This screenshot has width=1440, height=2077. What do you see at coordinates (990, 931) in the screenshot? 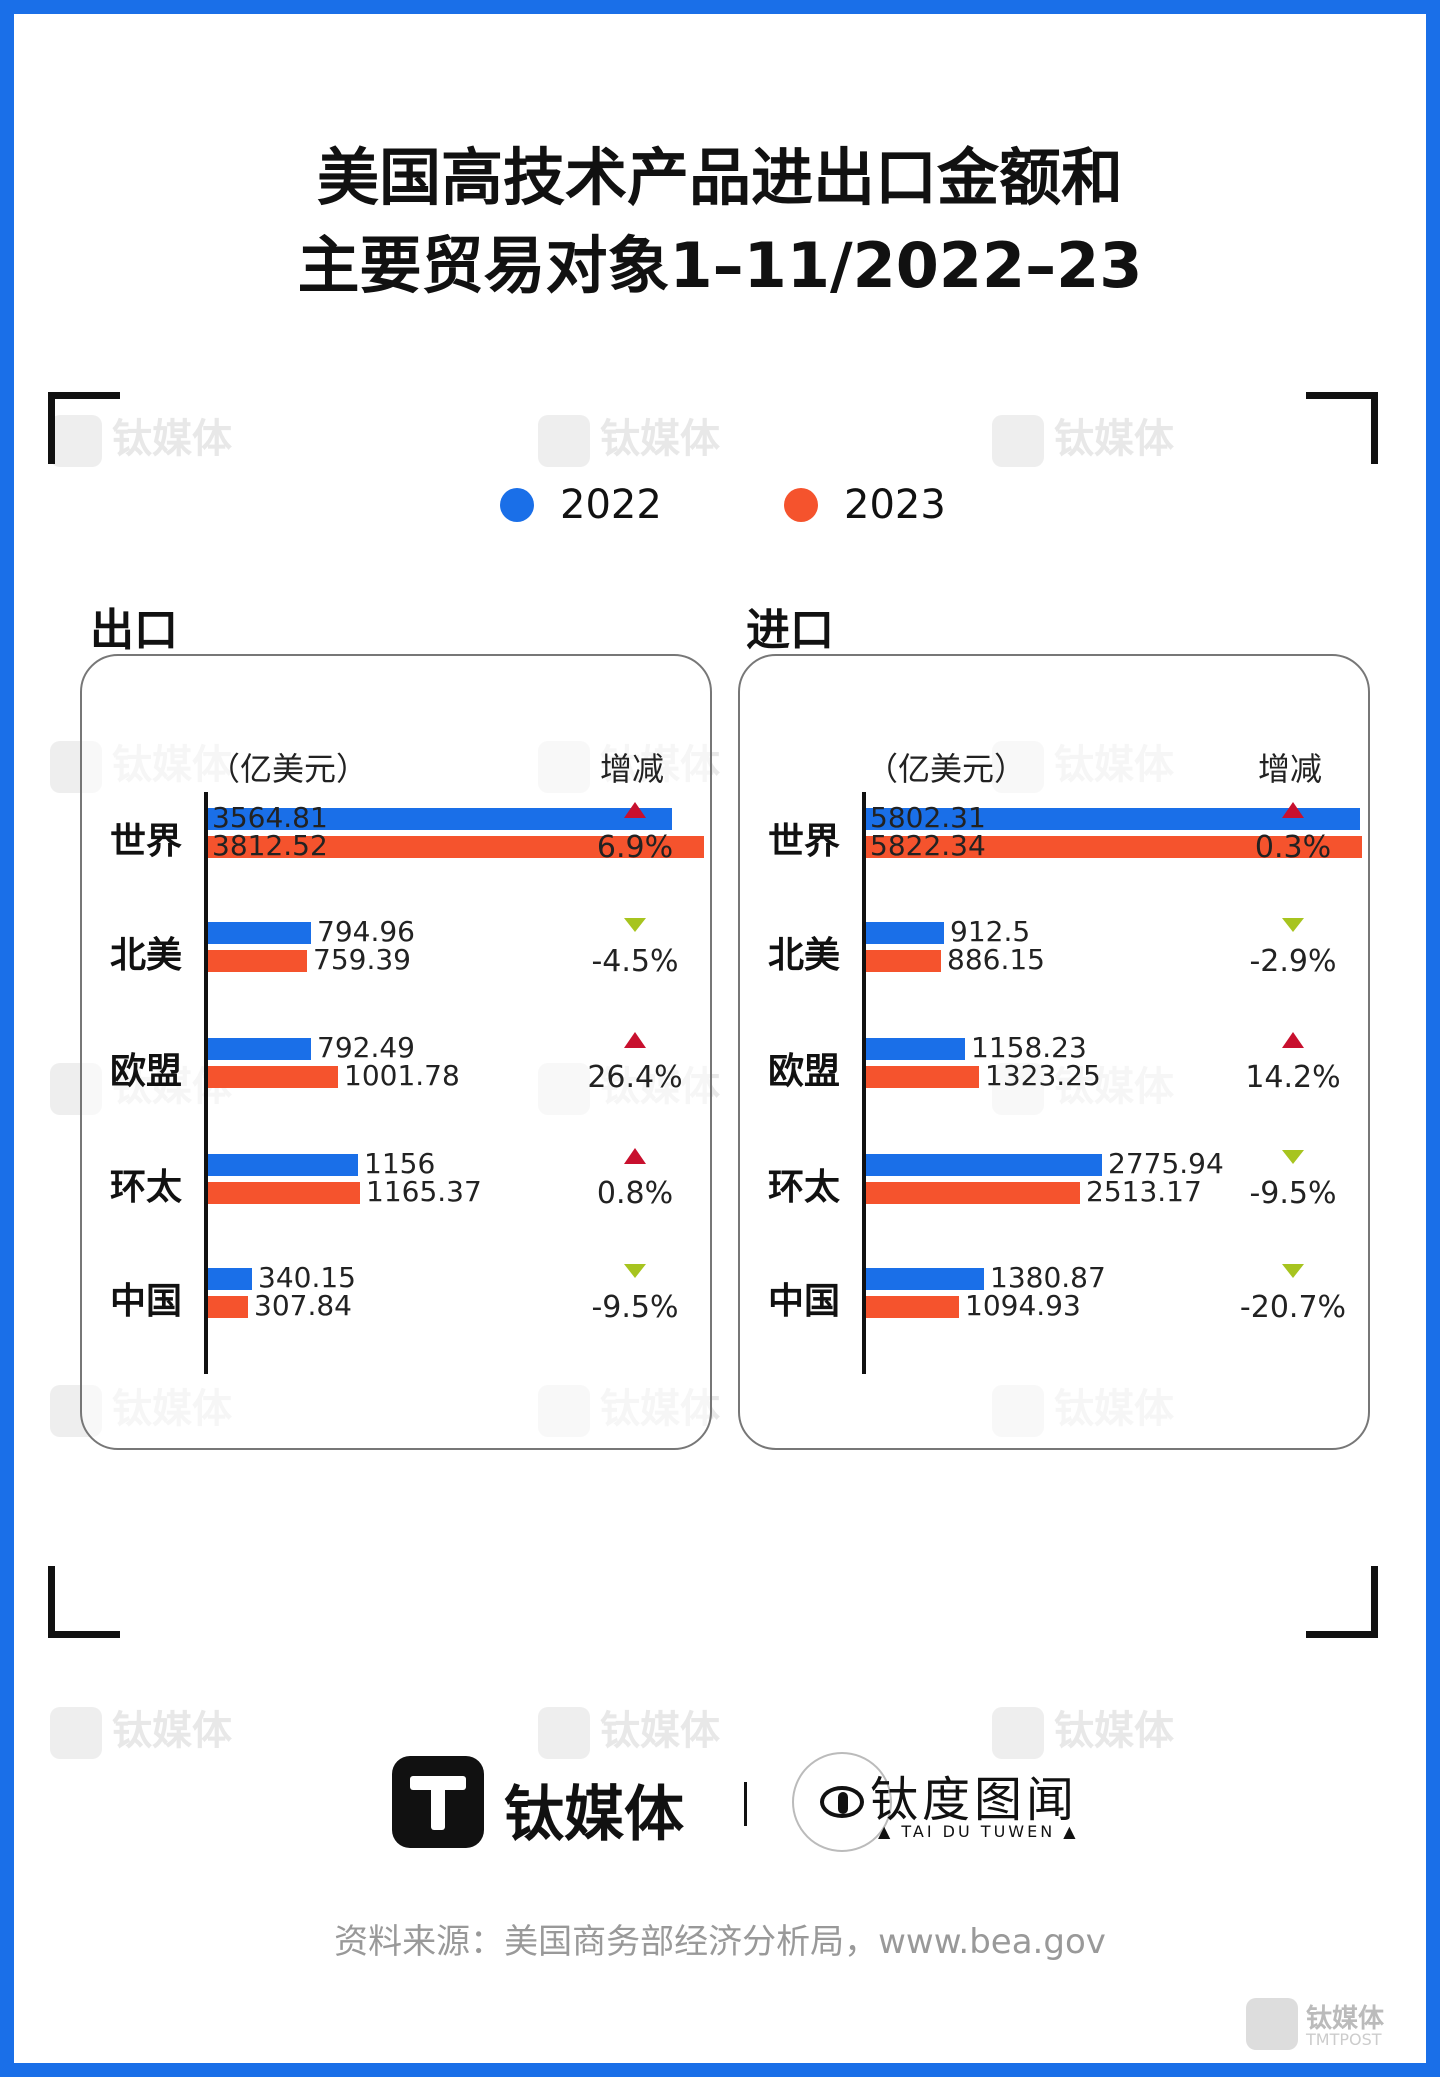
I see `import-value-label-2022: 912.5` at bounding box center [990, 931].